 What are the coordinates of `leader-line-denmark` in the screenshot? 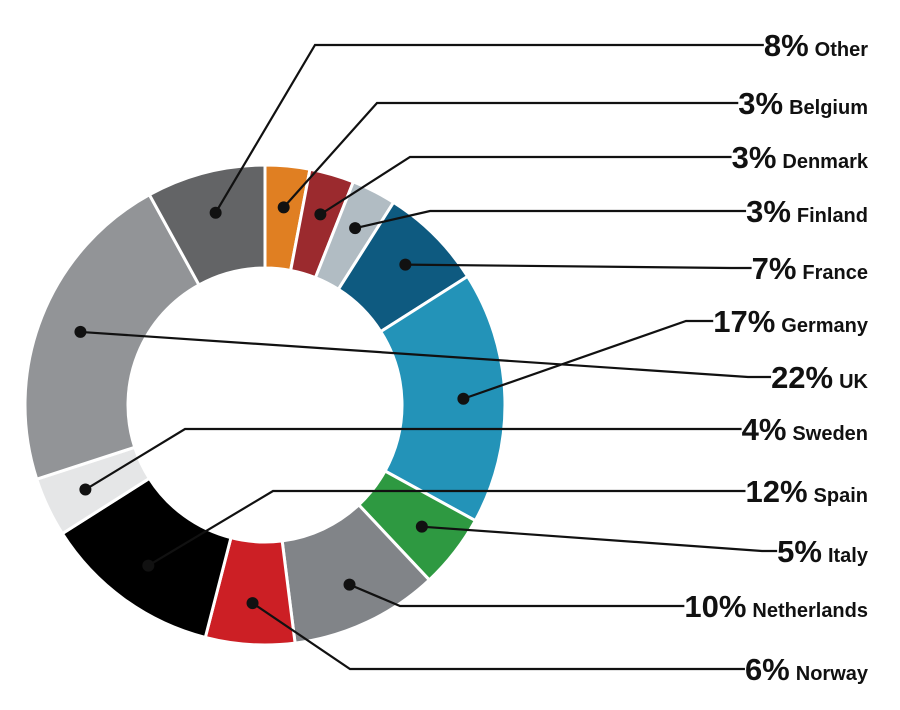 It's located at (525, 185).